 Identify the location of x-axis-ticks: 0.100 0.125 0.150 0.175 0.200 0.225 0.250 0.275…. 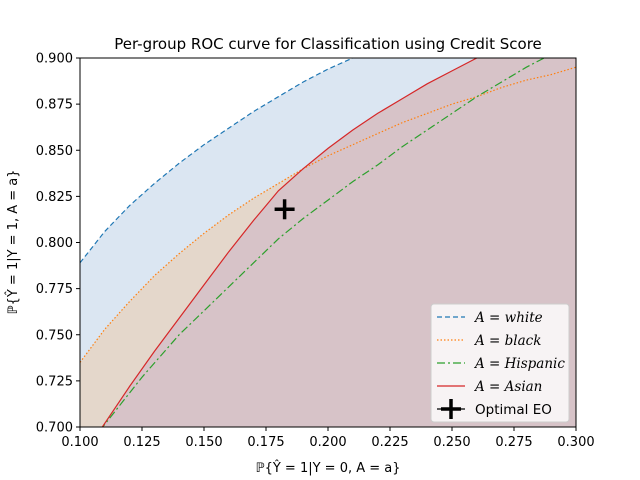
(328, 438).